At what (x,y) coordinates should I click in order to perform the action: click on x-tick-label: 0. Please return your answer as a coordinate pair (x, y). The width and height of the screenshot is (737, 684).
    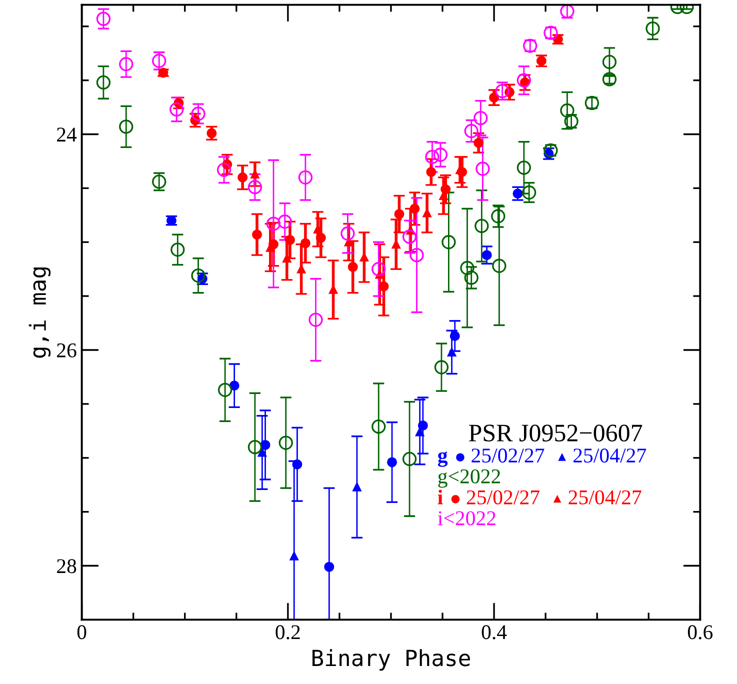
    Looking at the image, I should click on (81, 632).